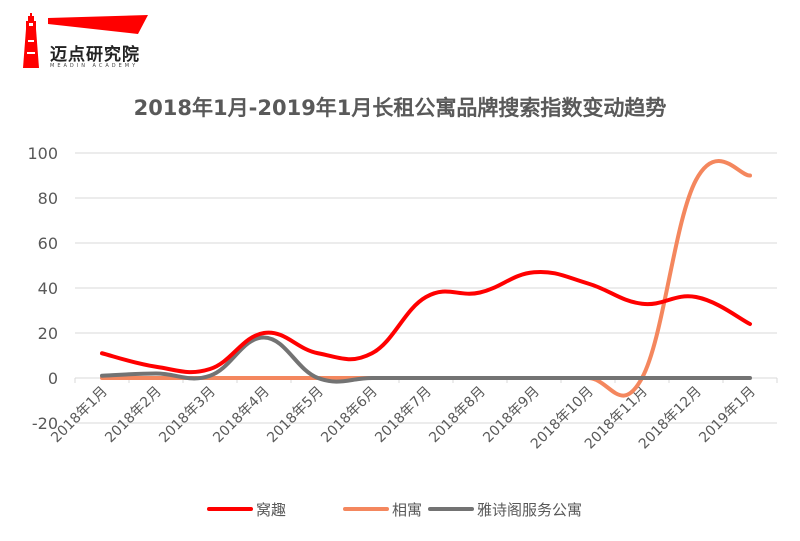 The width and height of the screenshot is (800, 541). Describe the element at coordinates (94, 66) in the screenshot. I see `logo-subtitle: MEADIN ACADEMY` at that location.